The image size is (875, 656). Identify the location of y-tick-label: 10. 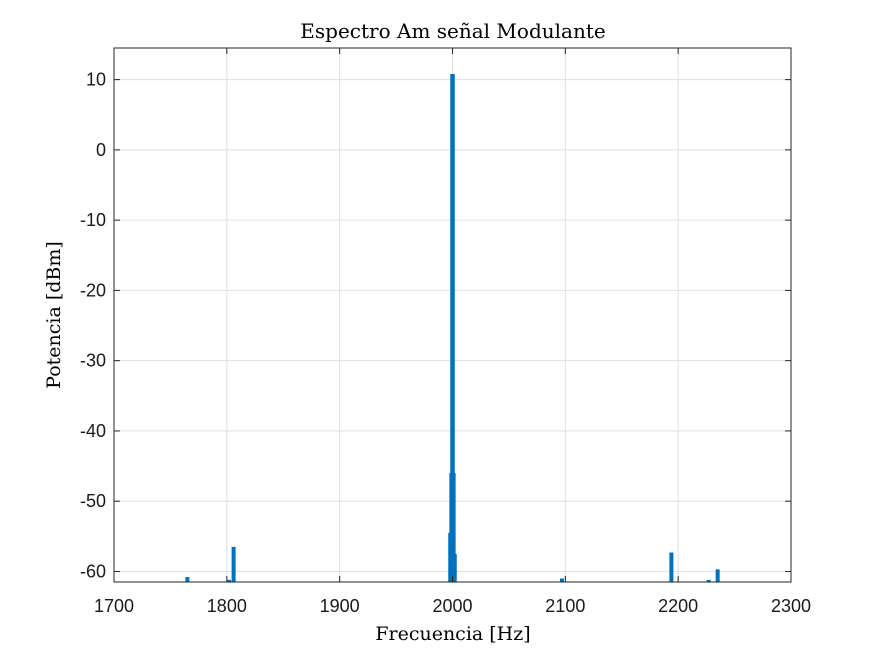
(96, 80).